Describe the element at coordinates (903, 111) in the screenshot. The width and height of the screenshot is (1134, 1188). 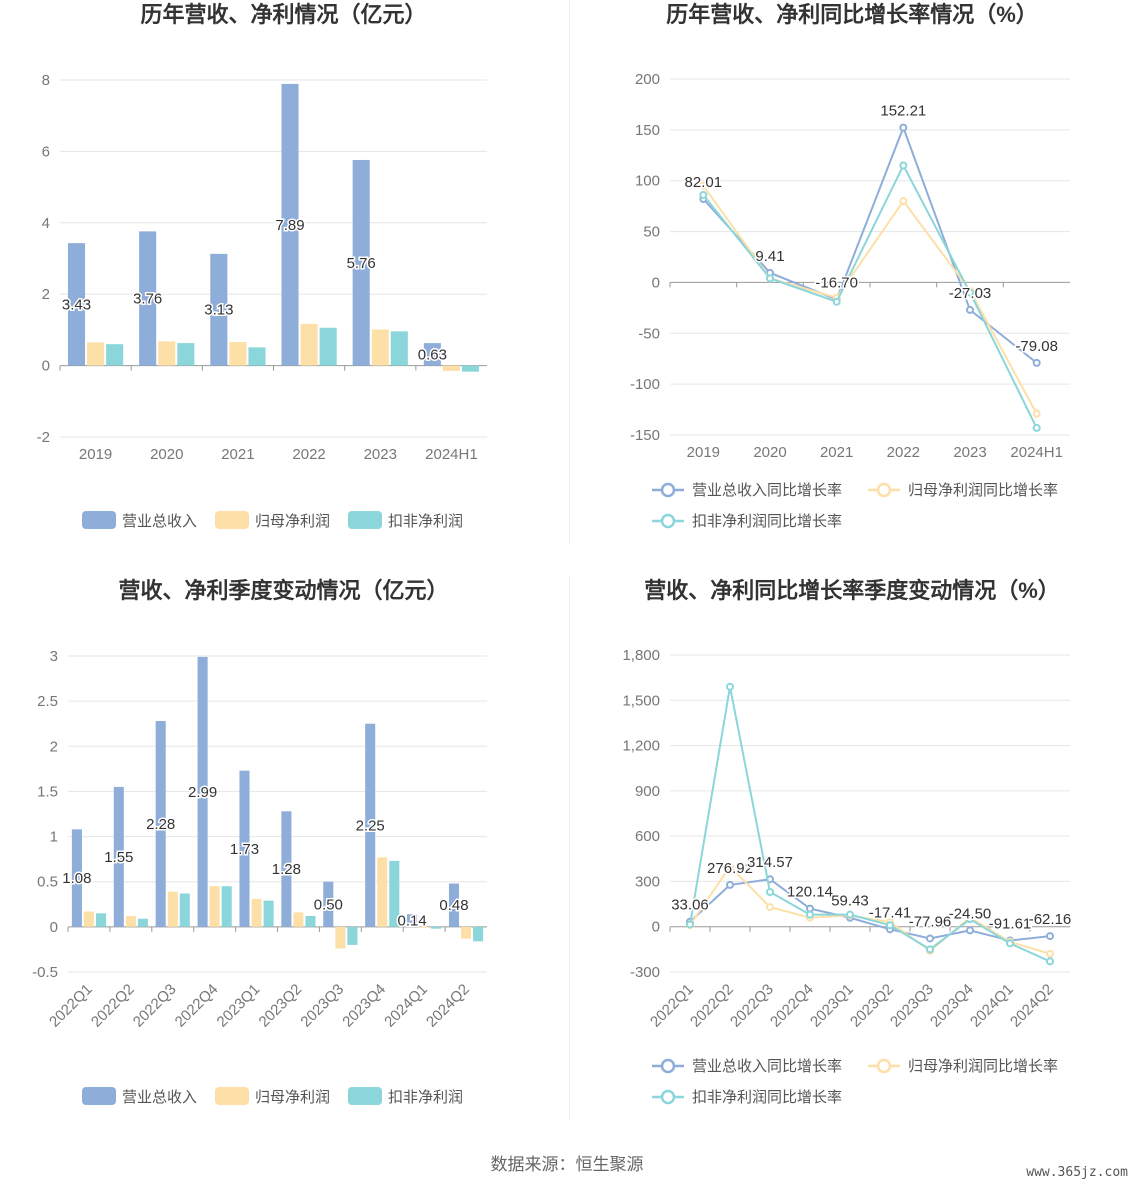
I see `data-label: 152.21` at that location.